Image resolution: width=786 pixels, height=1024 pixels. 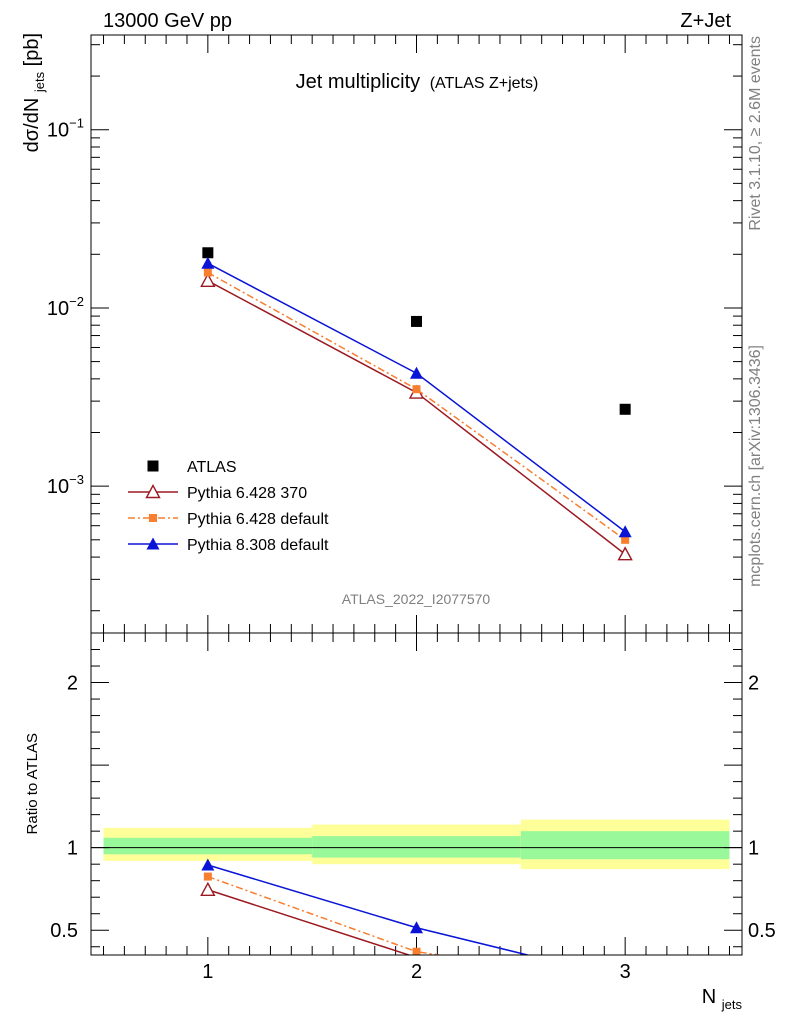 What do you see at coordinates (753, 849) in the screenshot?
I see `y-tick-label-ratio-right: 1` at bounding box center [753, 849].